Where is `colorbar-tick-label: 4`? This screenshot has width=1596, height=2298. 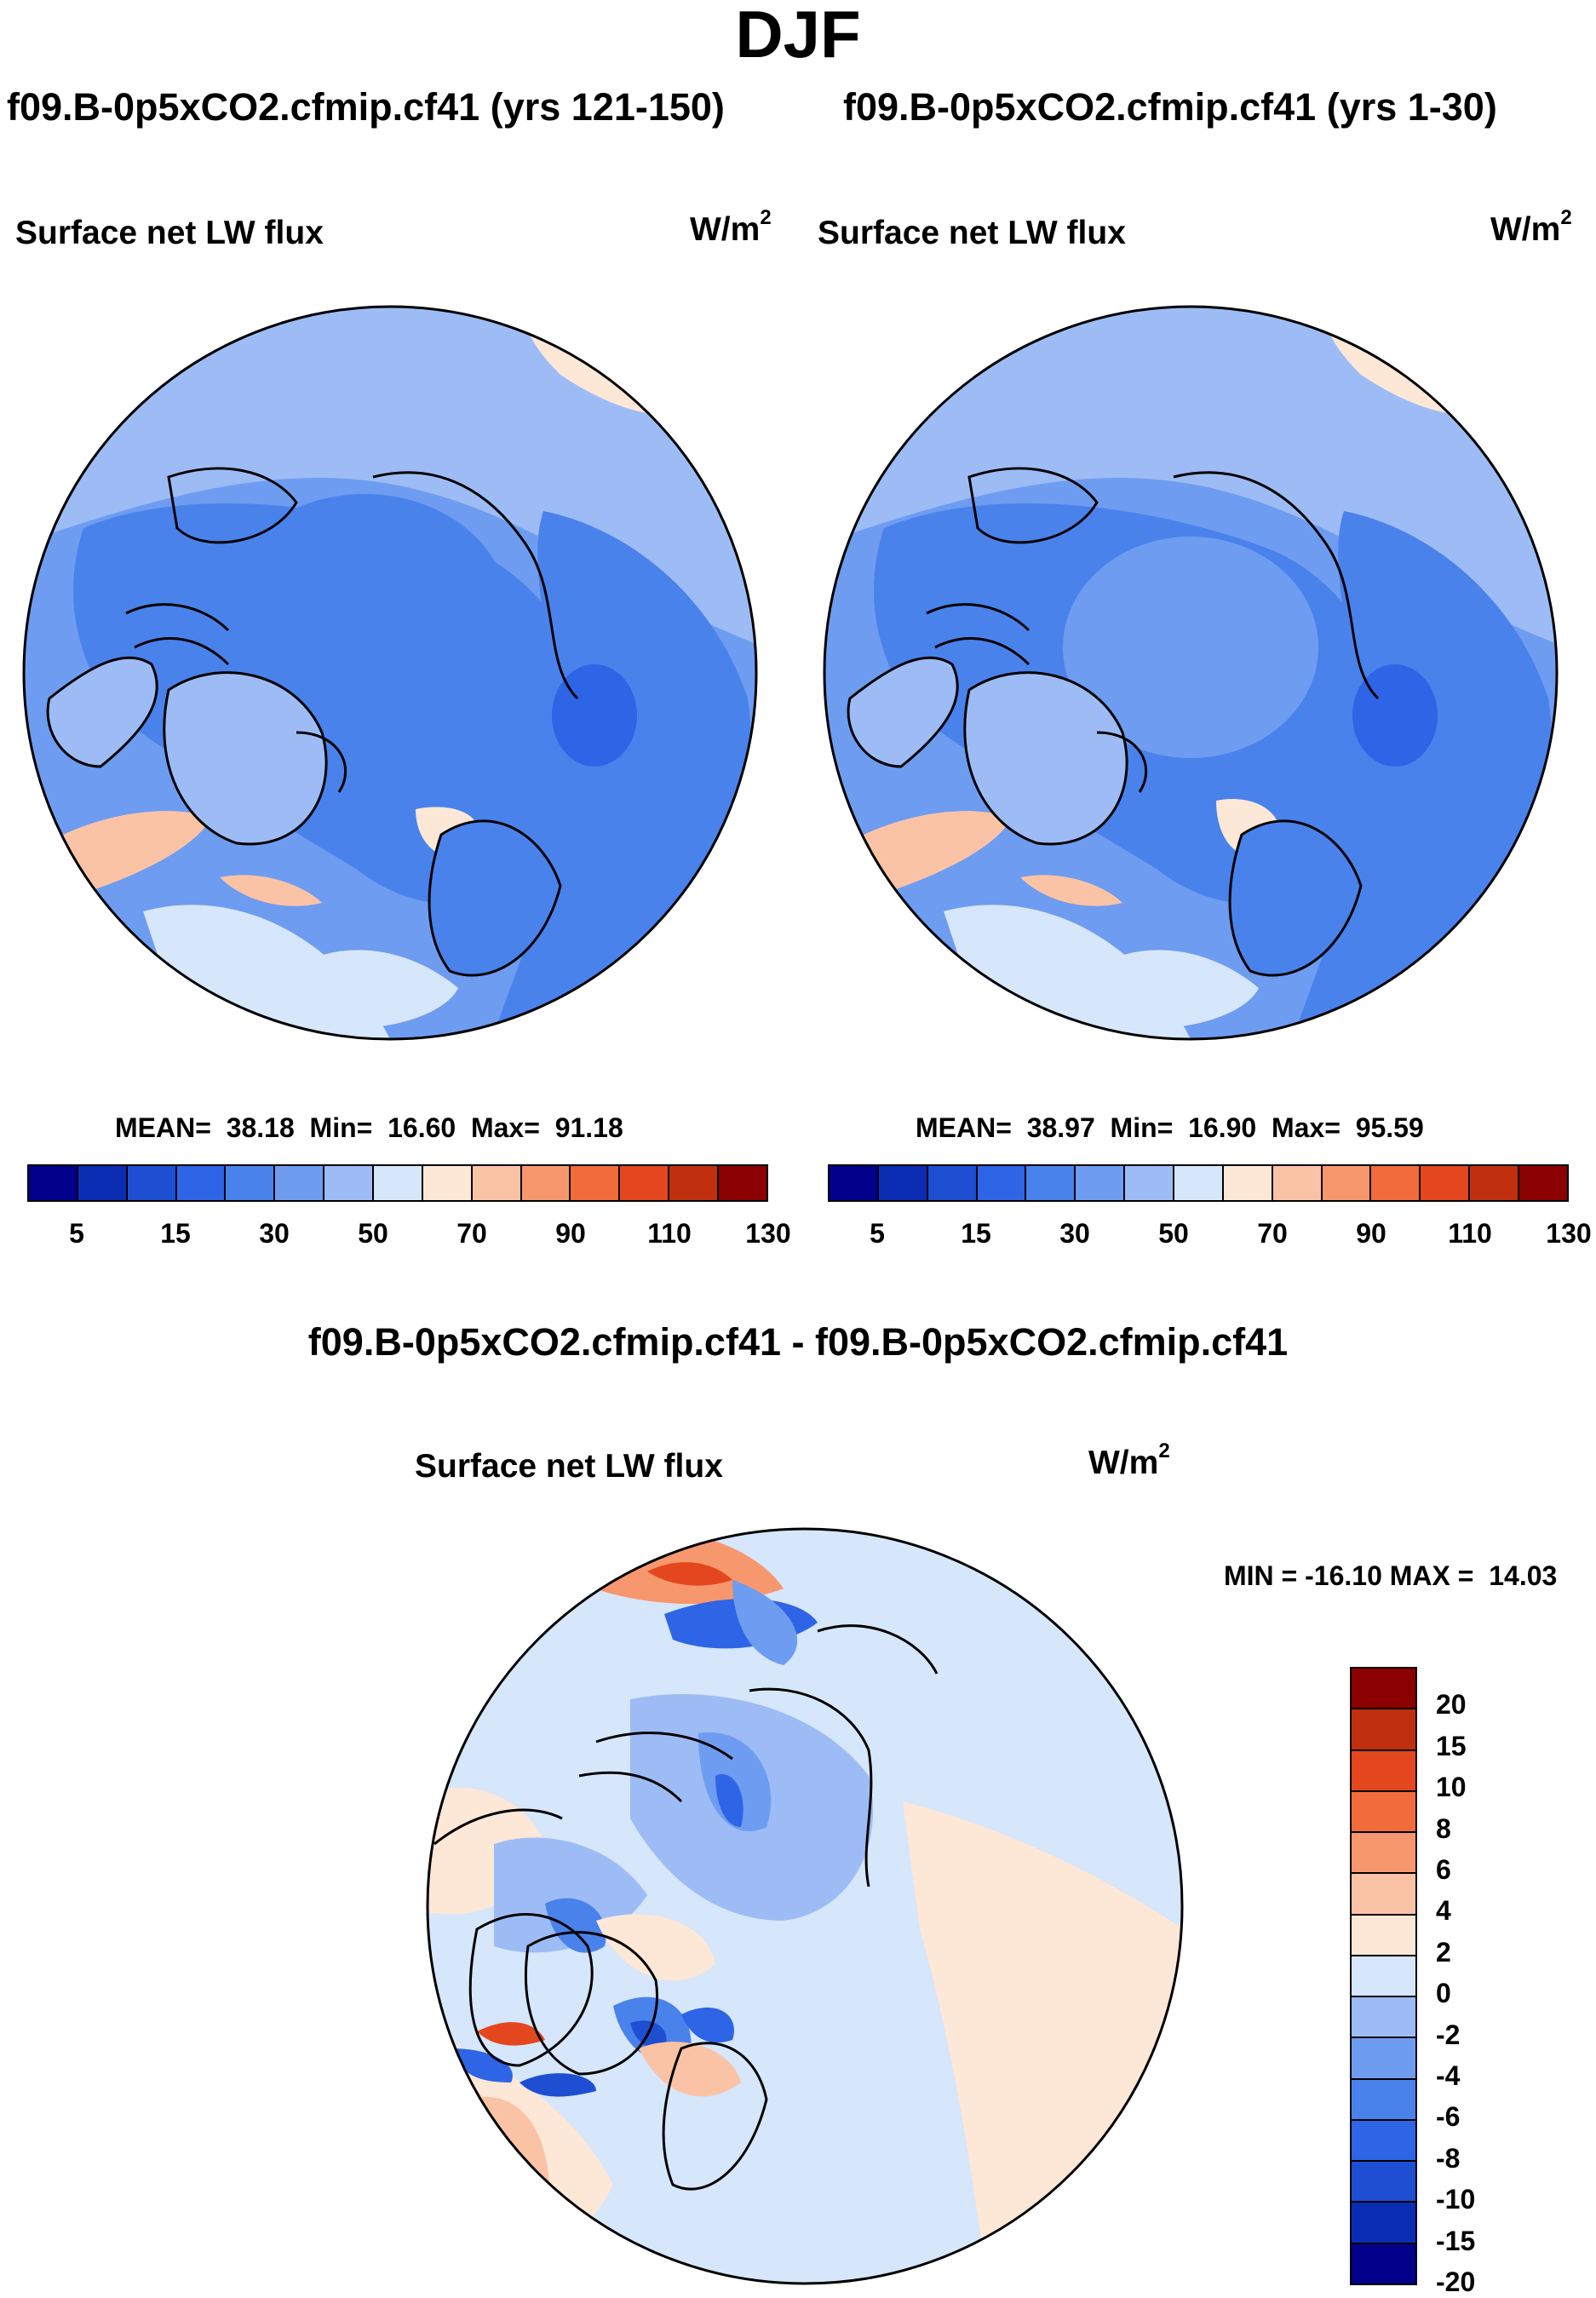 colorbar-tick-label: 4 is located at coordinates (1443, 1911).